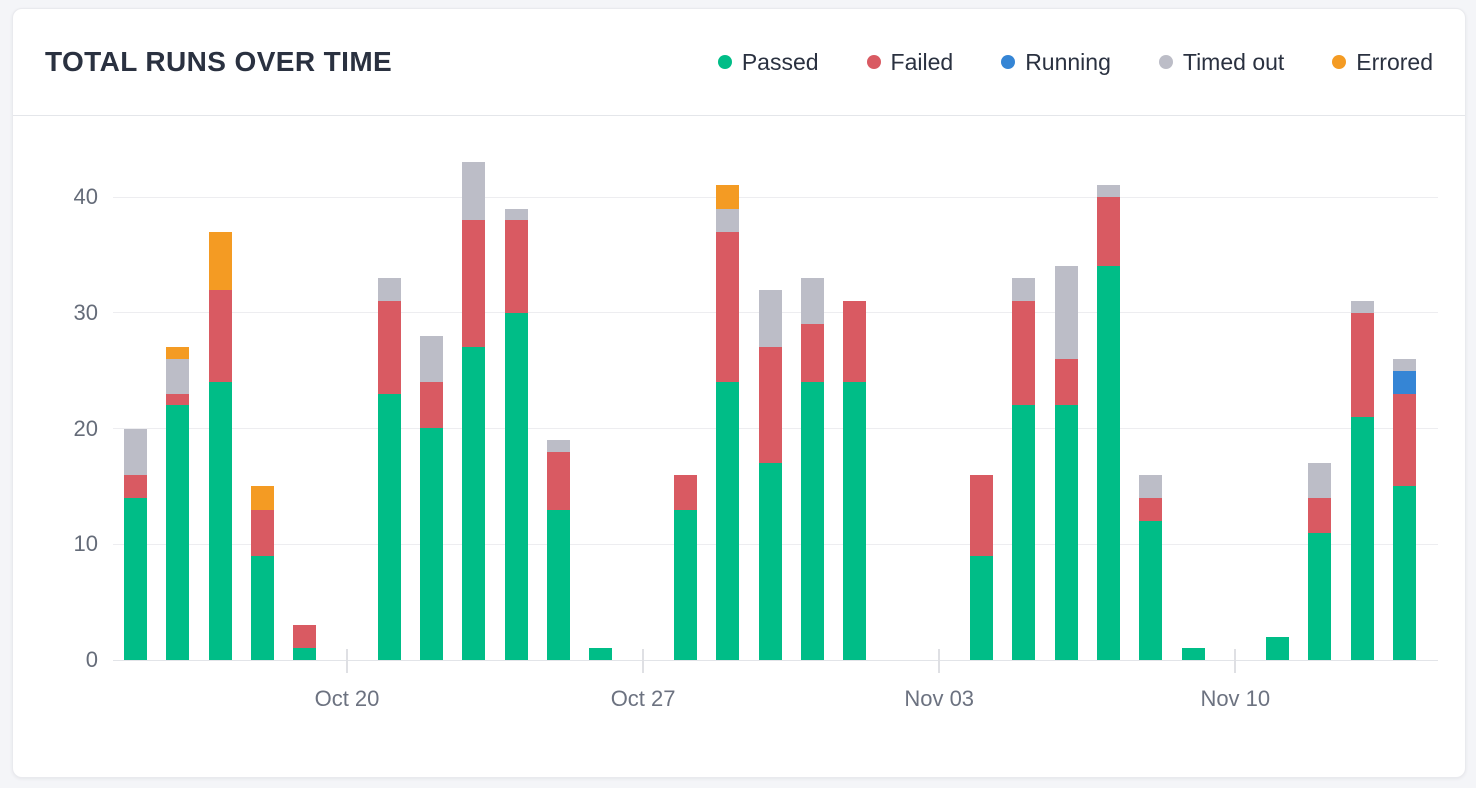  I want to click on bar-segment-oct-17-passed, so click(220, 521).